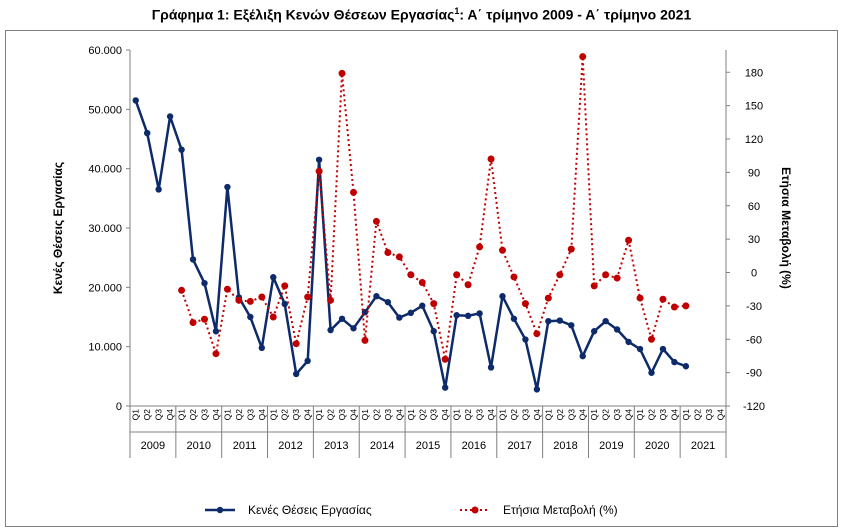  I want to click on x-year-label: 2021, so click(703, 446).